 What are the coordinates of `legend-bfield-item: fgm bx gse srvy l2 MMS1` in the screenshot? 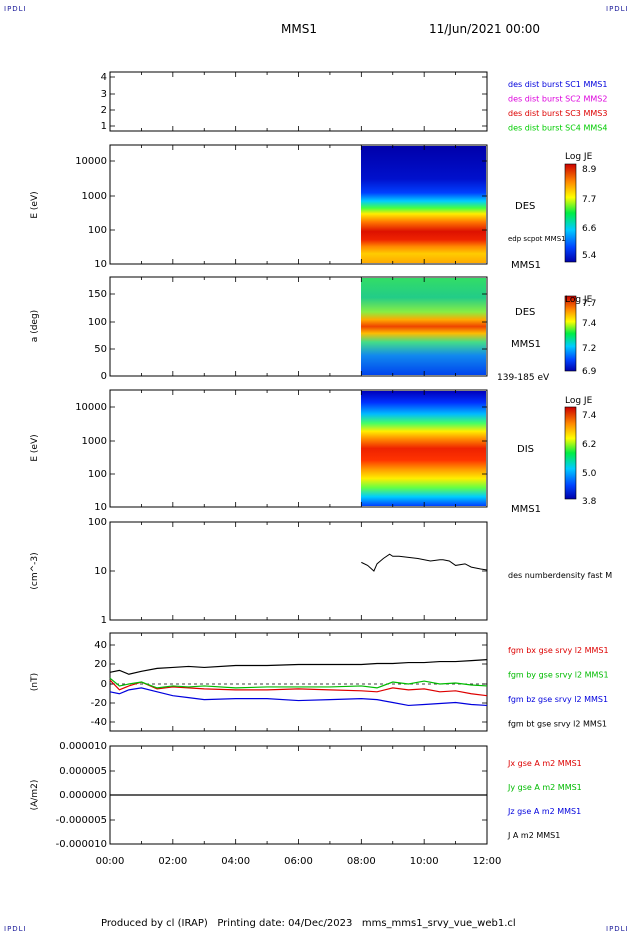 It's located at (558, 650).